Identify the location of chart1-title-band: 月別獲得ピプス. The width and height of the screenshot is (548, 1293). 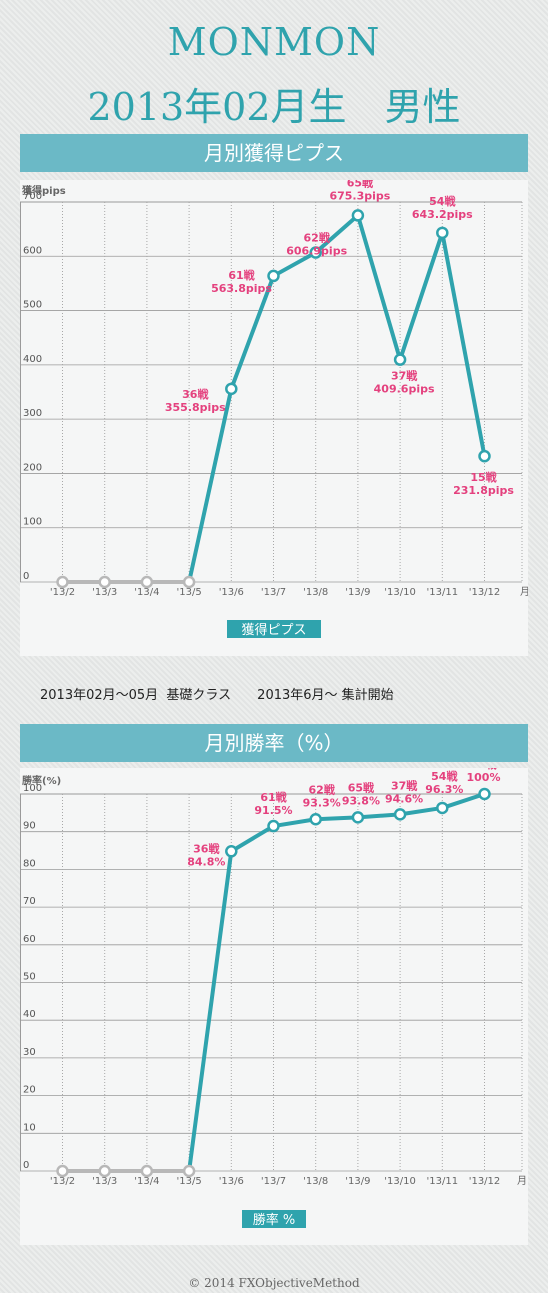
(274, 153).